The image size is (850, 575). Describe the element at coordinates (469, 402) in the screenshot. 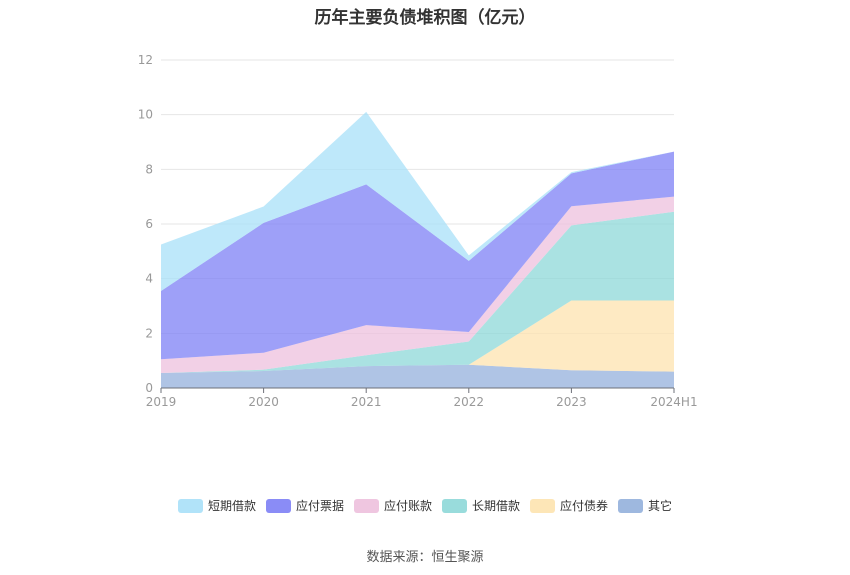

I see `x-tick-label: 2022` at that location.